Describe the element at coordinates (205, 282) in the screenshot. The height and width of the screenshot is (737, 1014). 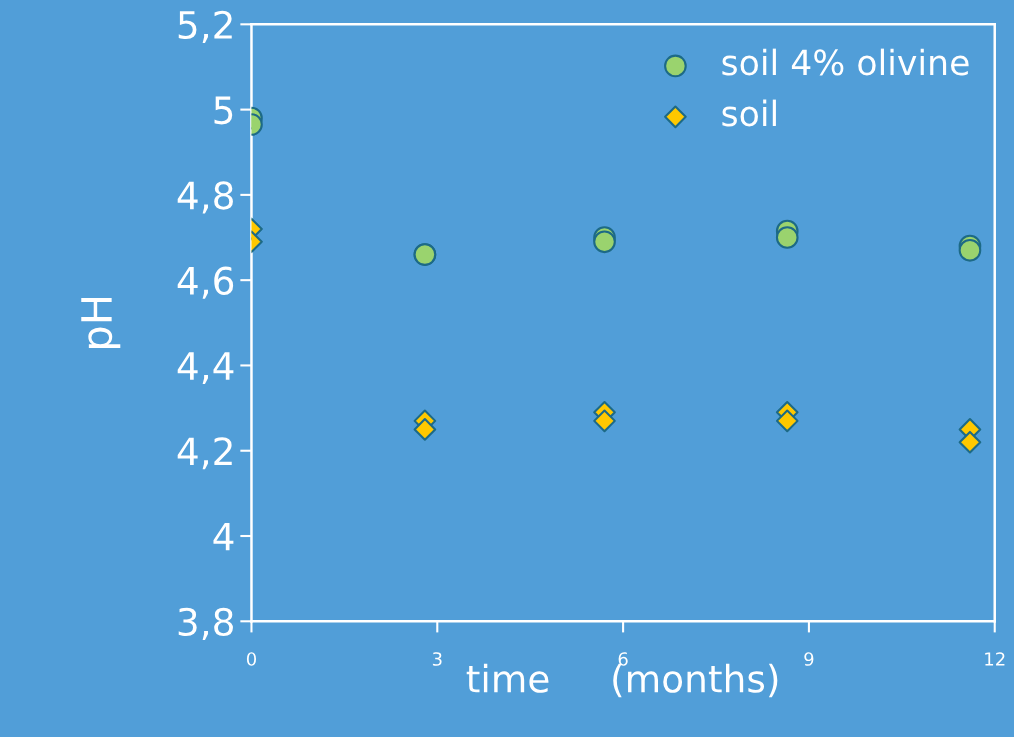
I see `y-tick-label: 4,6` at that location.